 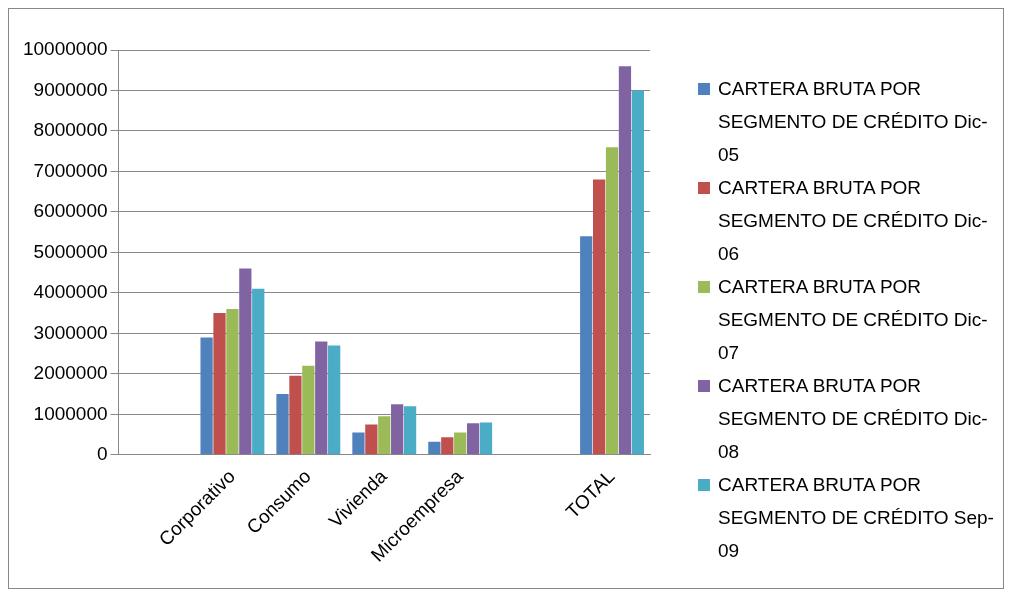 I want to click on y-tick-label: 9000000, so click(x=70, y=89).